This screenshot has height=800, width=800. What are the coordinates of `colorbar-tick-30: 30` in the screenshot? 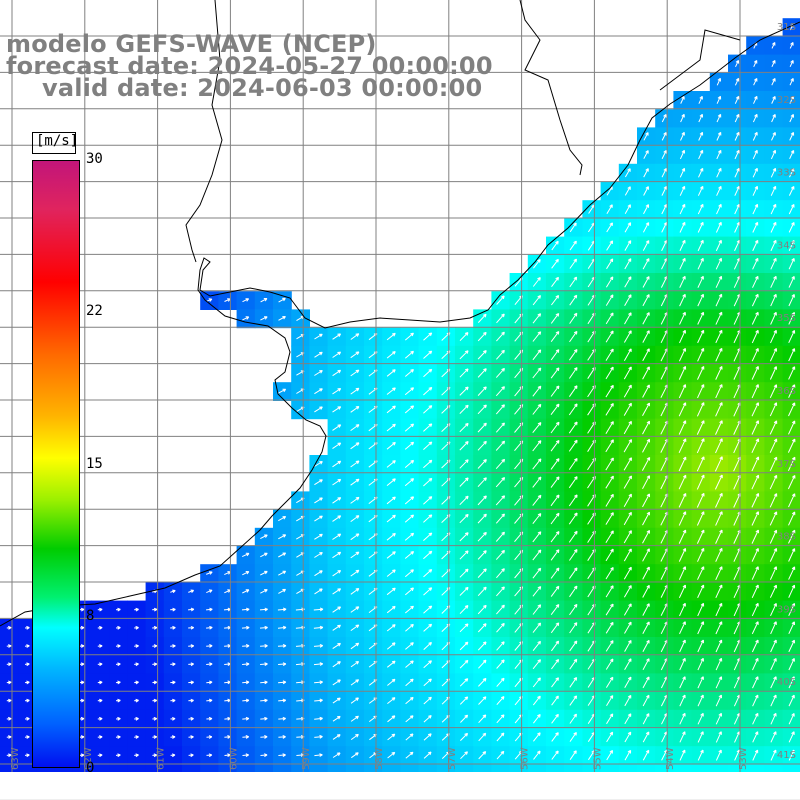 It's located at (94, 159).